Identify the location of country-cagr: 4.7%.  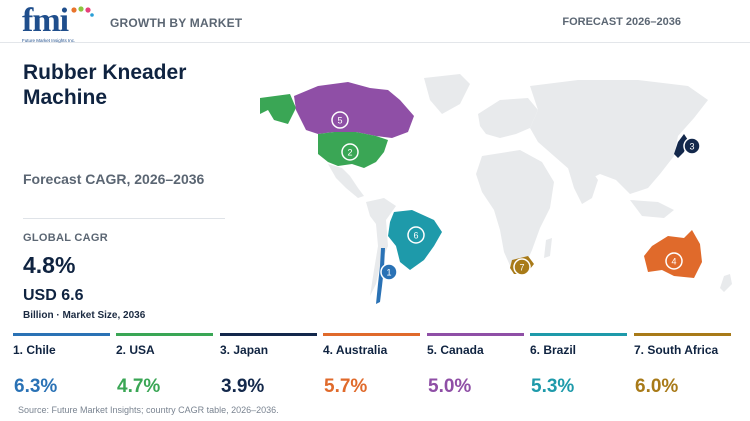
(139, 386).